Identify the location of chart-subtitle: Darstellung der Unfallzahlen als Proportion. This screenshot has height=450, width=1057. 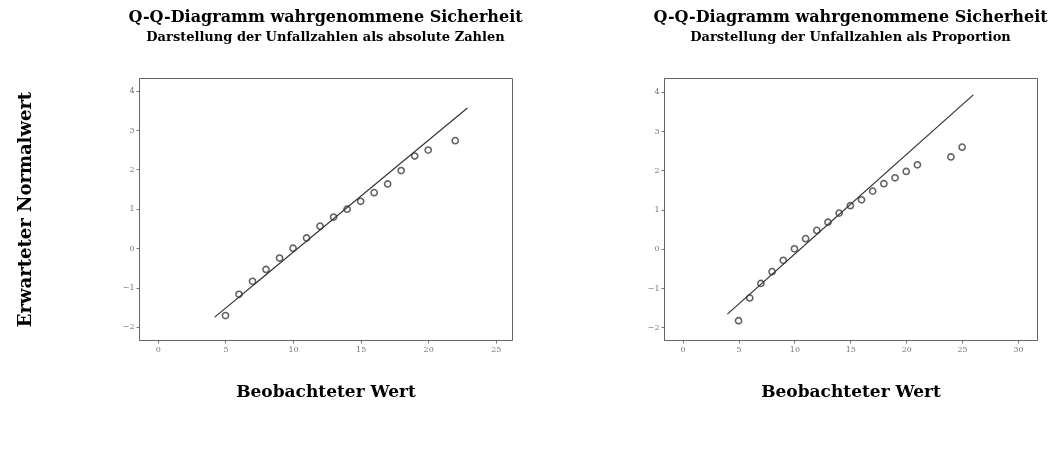
(851, 36).